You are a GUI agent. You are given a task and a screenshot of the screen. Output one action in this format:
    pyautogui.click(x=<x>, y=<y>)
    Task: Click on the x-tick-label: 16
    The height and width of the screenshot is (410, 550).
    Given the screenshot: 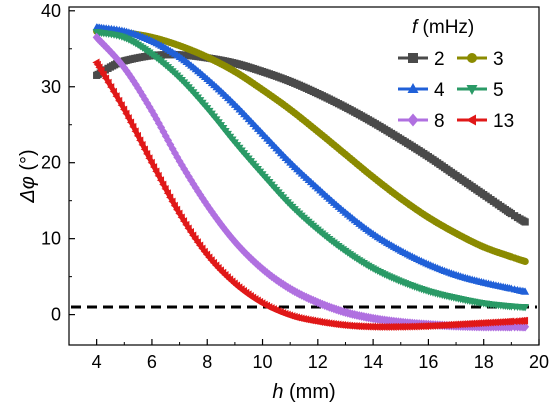 What is the action you would take?
    pyautogui.click(x=428, y=362)
    